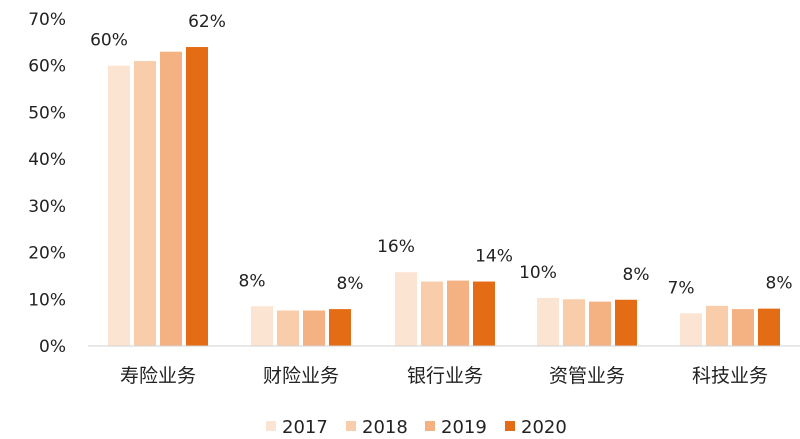 The height and width of the screenshot is (439, 800). I want to click on legend-swatch-2017, so click(271, 426).